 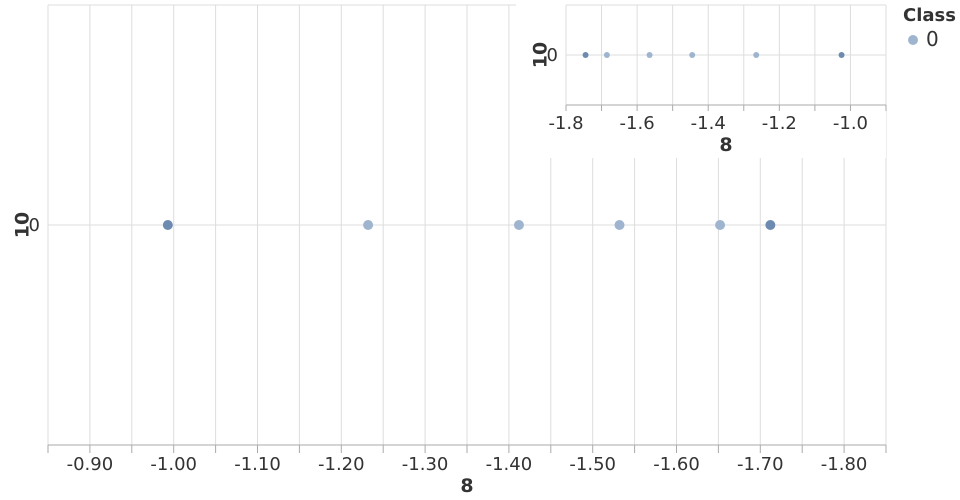 I want to click on inset-background, so click(x=701, y=79).